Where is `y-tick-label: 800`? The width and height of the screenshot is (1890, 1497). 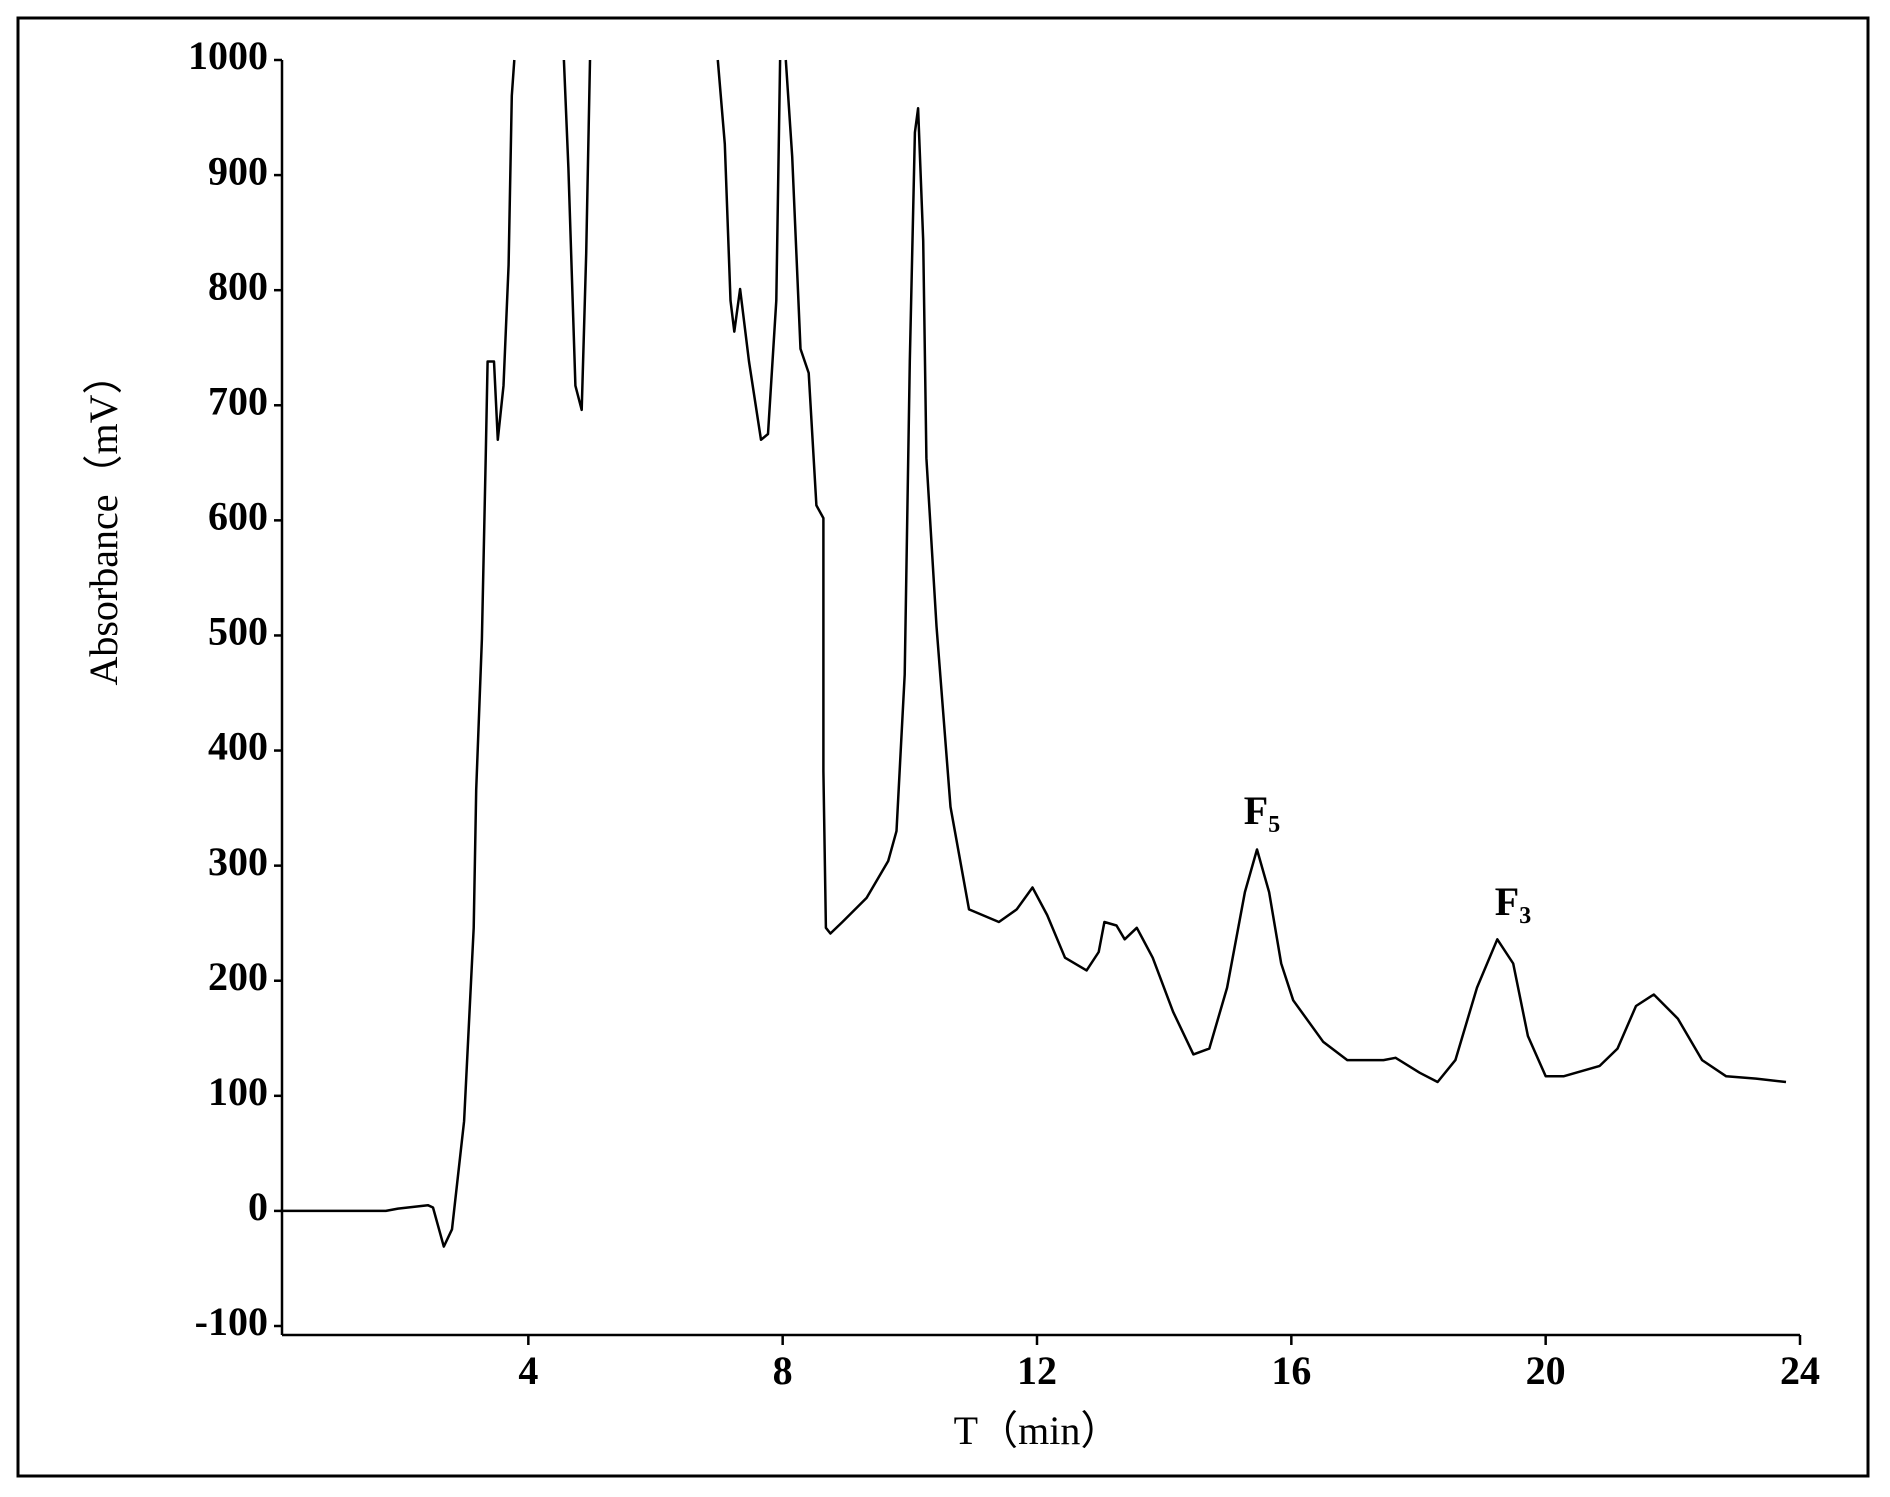
y-tick-label: 800 is located at coordinates (238, 285).